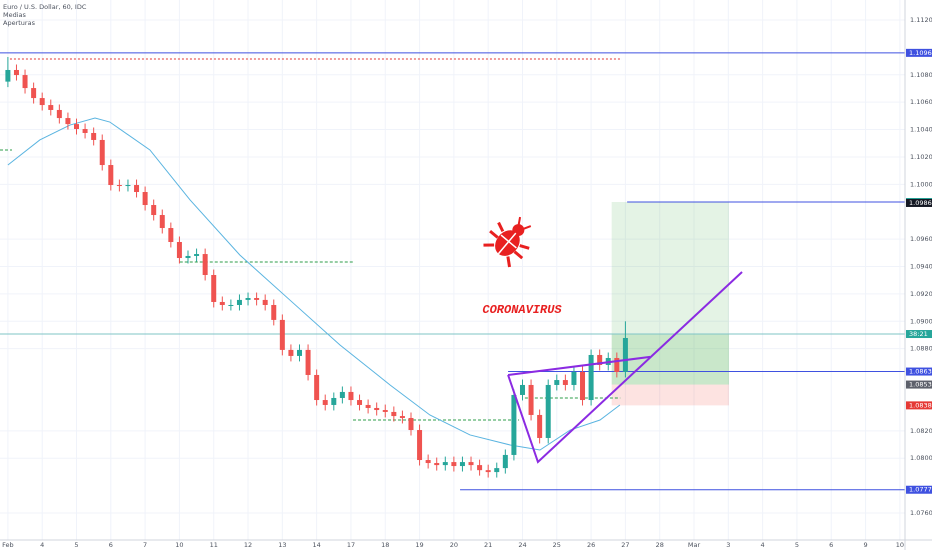 The width and height of the screenshot is (932, 550). I want to click on y-tick-label: 1.08800, so click(921, 349).